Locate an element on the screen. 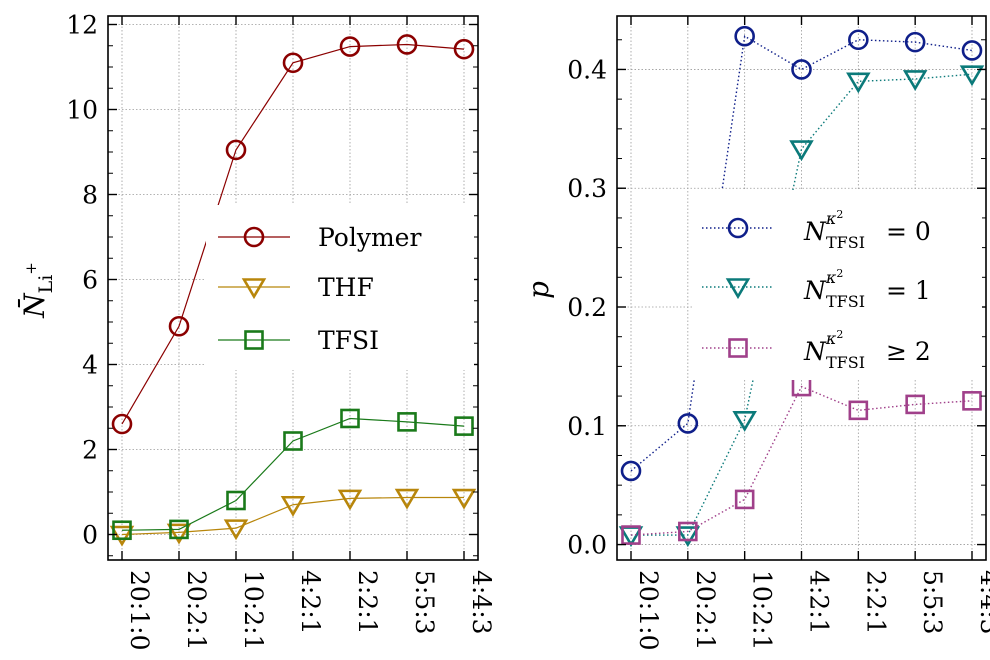 Image resolution: width=990 pixels, height=660 pixels. legend: Nκ2 TFSI = 0 Nκ2 TFSI = 1 Nκ2 TFSI ≥ 2 is located at coordinates (837, 285).